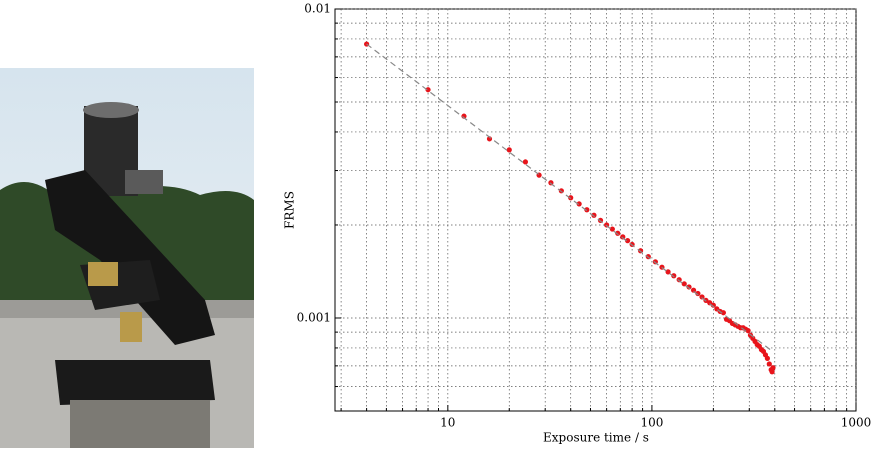  What do you see at coordinates (447, 423) in the screenshot?
I see `x-tick-label: 10` at bounding box center [447, 423].